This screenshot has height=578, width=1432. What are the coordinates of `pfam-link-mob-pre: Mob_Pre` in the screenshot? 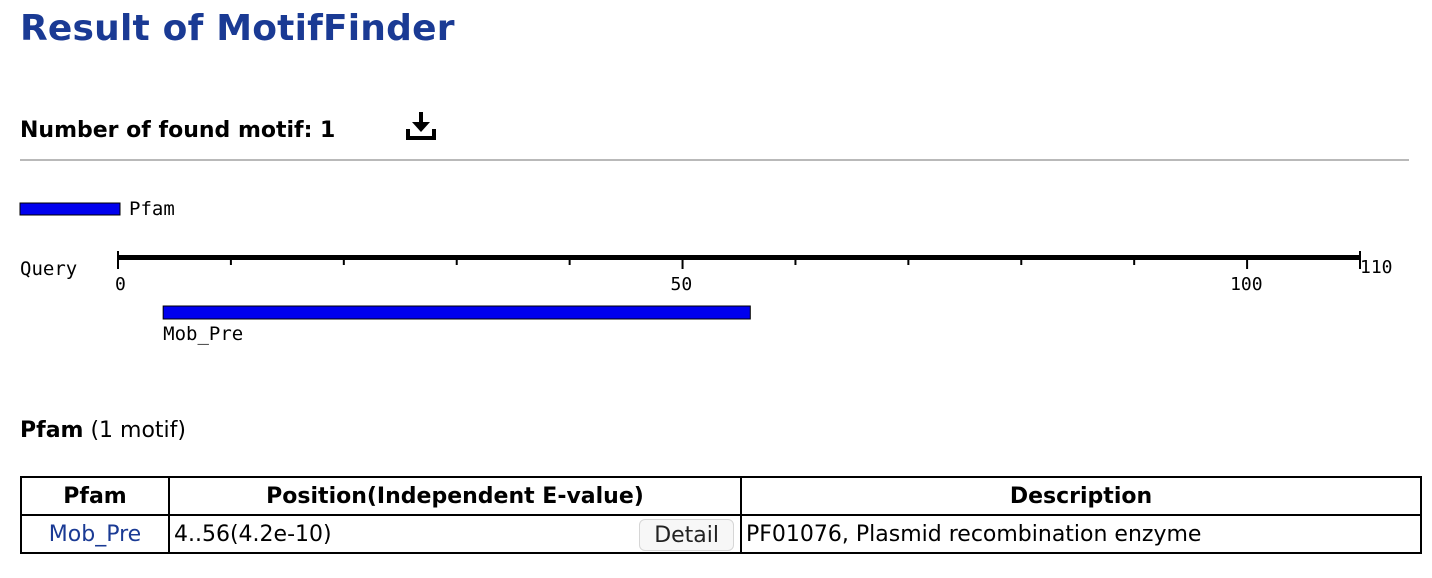 It's located at (95, 534).